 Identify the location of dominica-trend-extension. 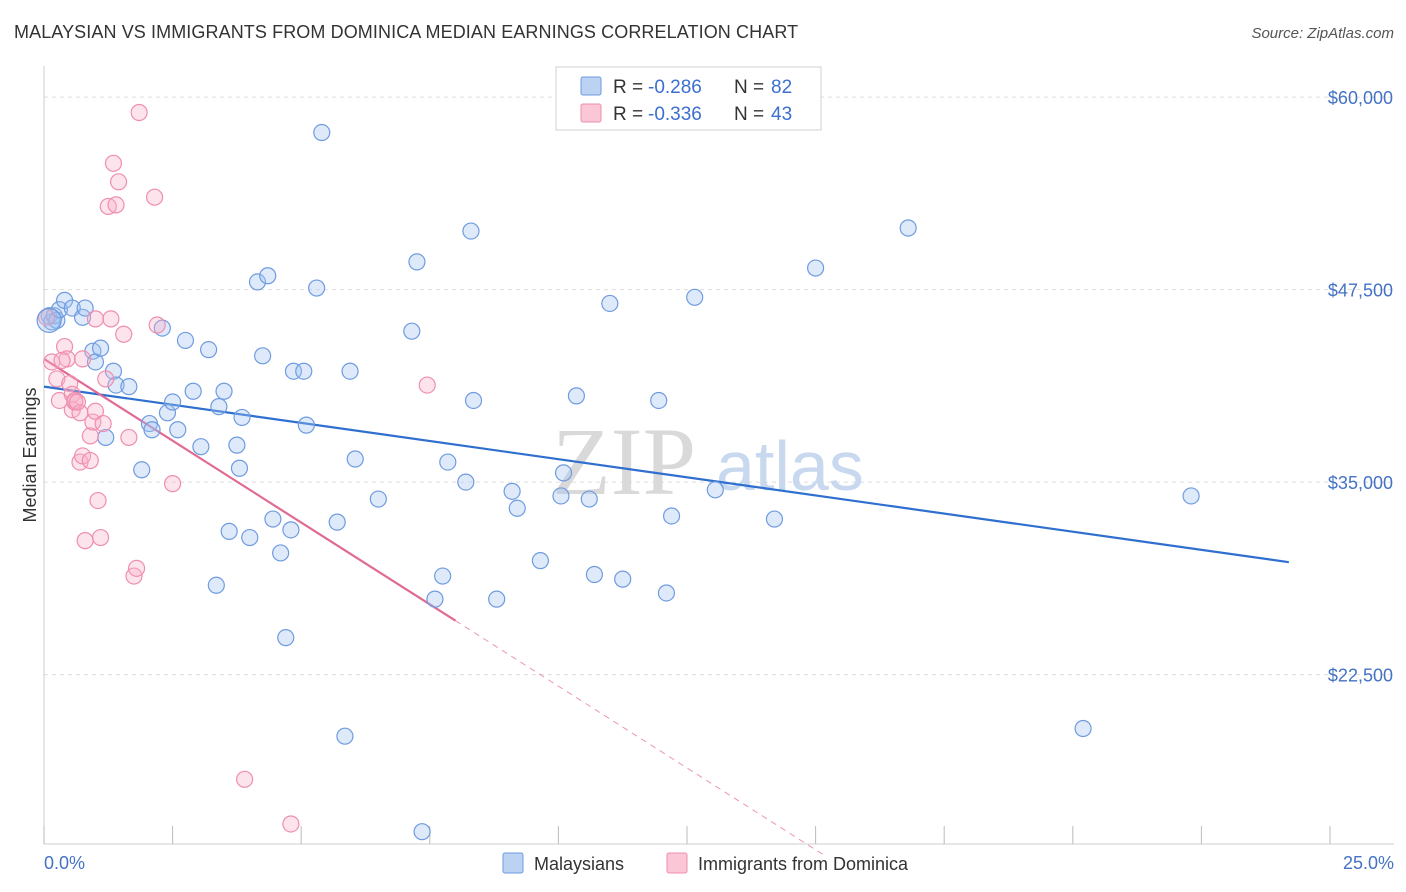
(641, 738).